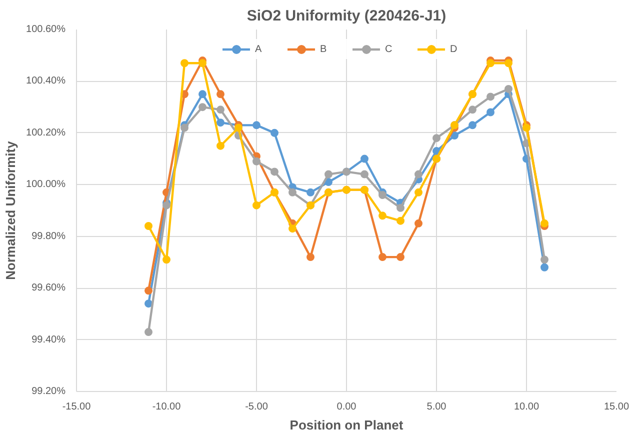 This screenshot has width=638, height=437. I want to click on x-tick-label: 10.00, so click(527, 407).